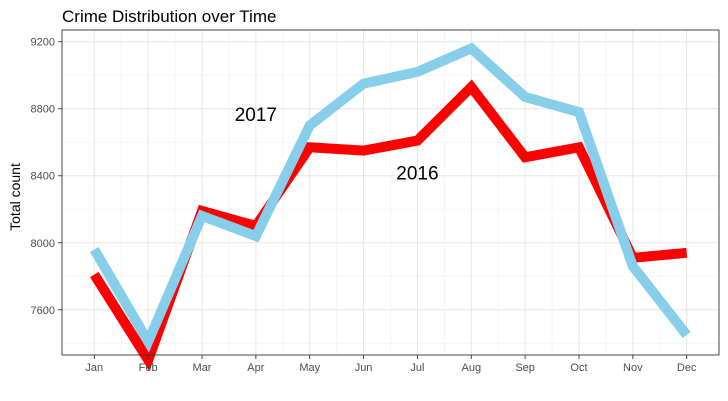 The width and height of the screenshot is (728, 401). Describe the element at coordinates (43, 244) in the screenshot. I see `y-tick-label: 8000` at that location.